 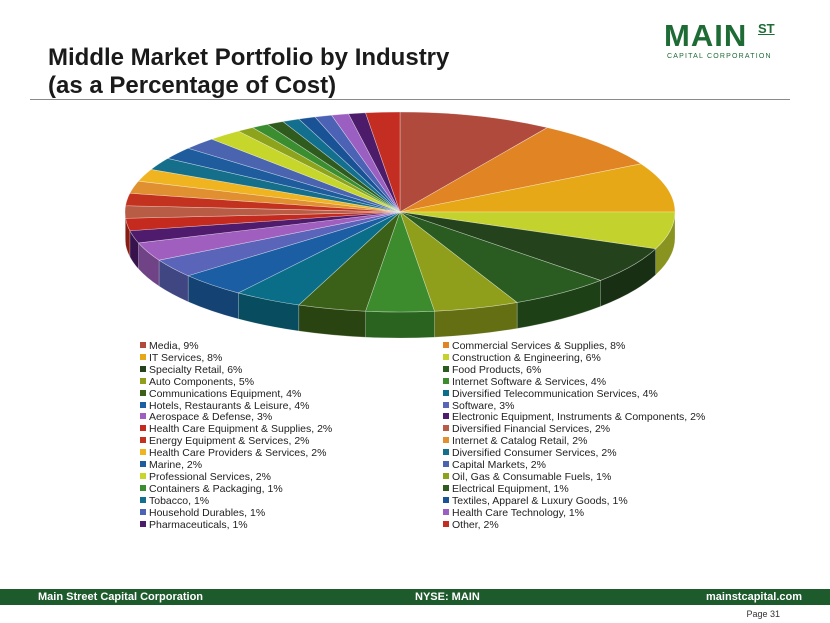 I want to click on main-street-logo: MAIN ST CAPITAL CORPORATION, so click(x=722, y=40).